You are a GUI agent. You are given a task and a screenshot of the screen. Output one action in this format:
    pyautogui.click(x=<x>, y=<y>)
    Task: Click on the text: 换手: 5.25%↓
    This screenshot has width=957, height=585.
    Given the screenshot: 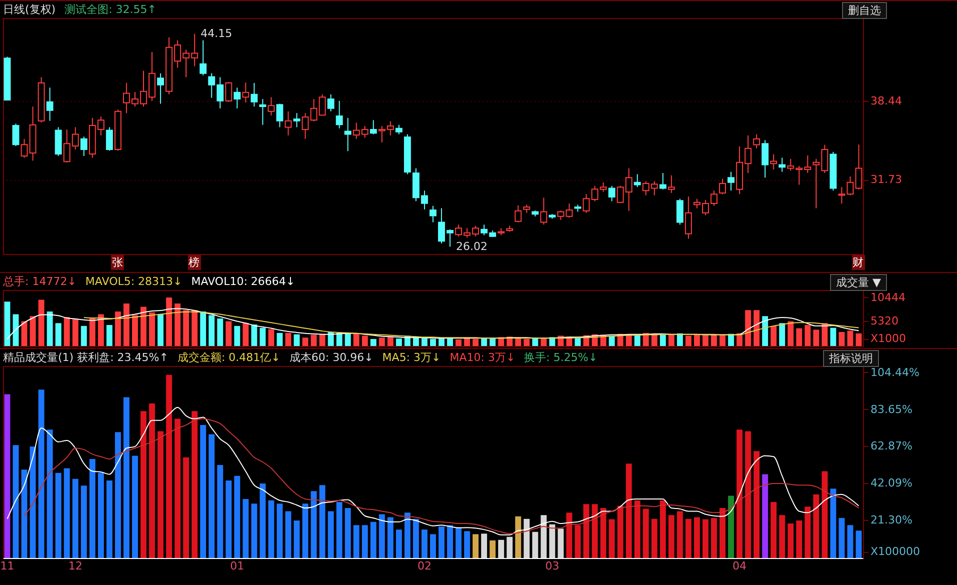 What is the action you would take?
    pyautogui.click(x=561, y=357)
    